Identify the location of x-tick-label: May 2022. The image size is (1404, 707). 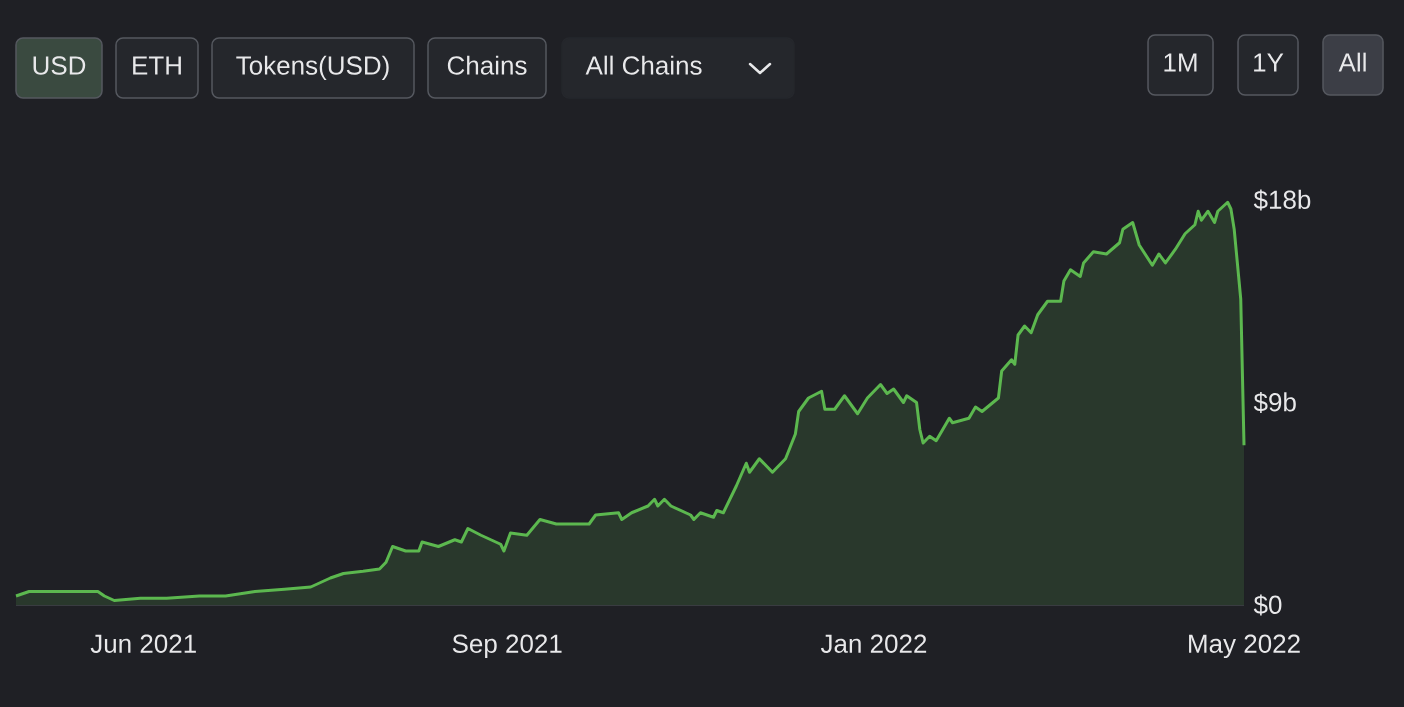
(1244, 646).